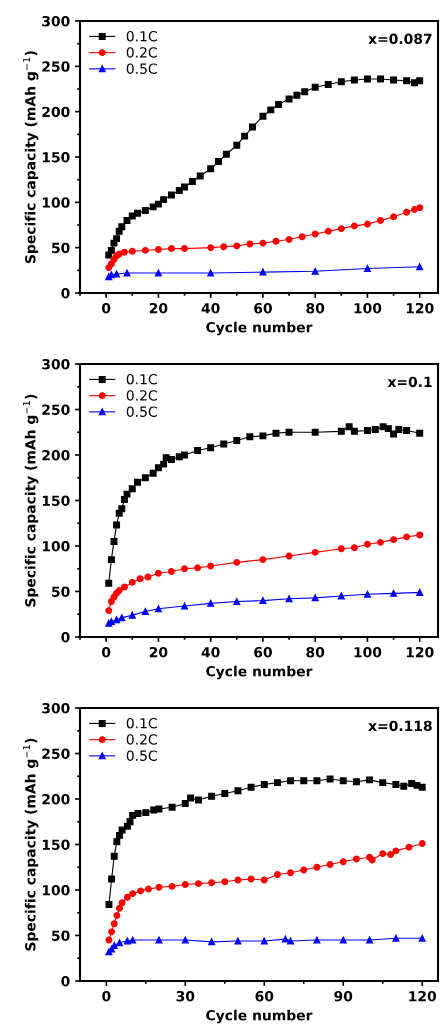 The image size is (441, 1034). I want to click on y-tick-label: 300, so click(56, 21).